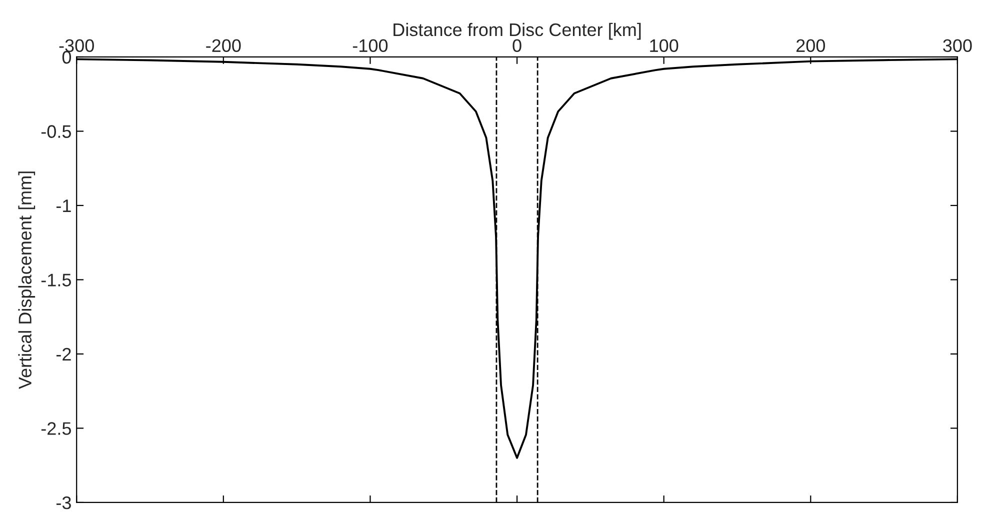  Describe the element at coordinates (63, 354) in the screenshot. I see `y-tick-label: -2` at that location.